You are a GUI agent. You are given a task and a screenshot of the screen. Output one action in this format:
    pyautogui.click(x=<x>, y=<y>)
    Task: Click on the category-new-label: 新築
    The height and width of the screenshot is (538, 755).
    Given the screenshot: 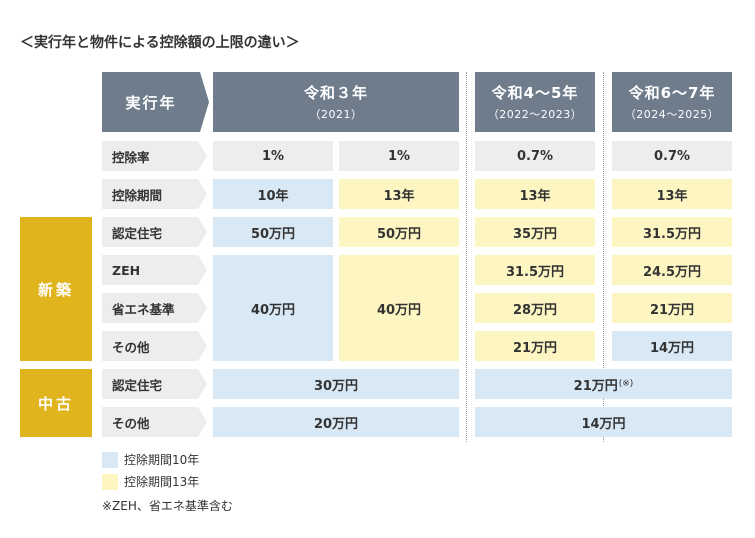 What is the action you would take?
    pyautogui.click(x=55, y=289)
    